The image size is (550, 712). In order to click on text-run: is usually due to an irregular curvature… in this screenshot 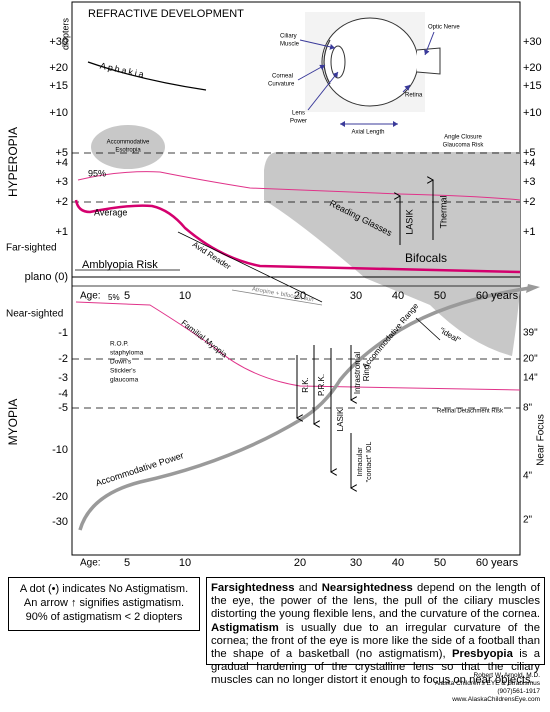, I will do `click(375, 641)`.